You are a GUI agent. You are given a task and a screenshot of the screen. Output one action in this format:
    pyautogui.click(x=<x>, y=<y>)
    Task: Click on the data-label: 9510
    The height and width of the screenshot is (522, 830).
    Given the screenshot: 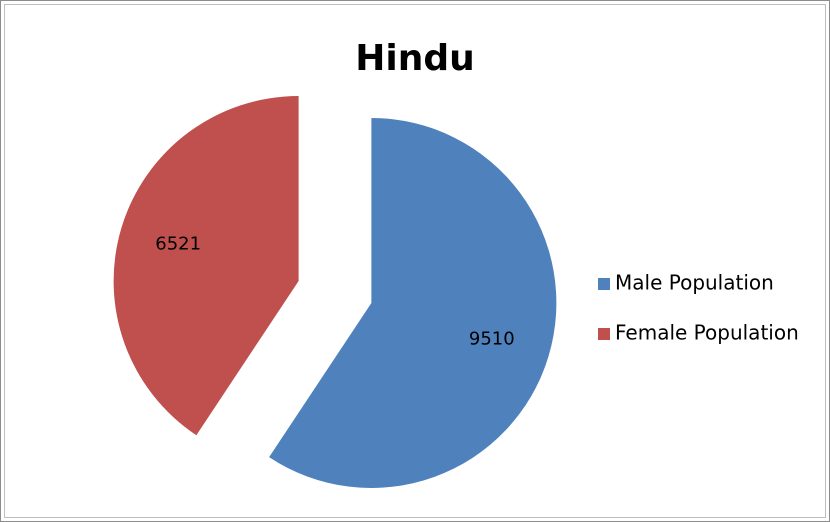 What is the action you would take?
    pyautogui.click(x=492, y=338)
    